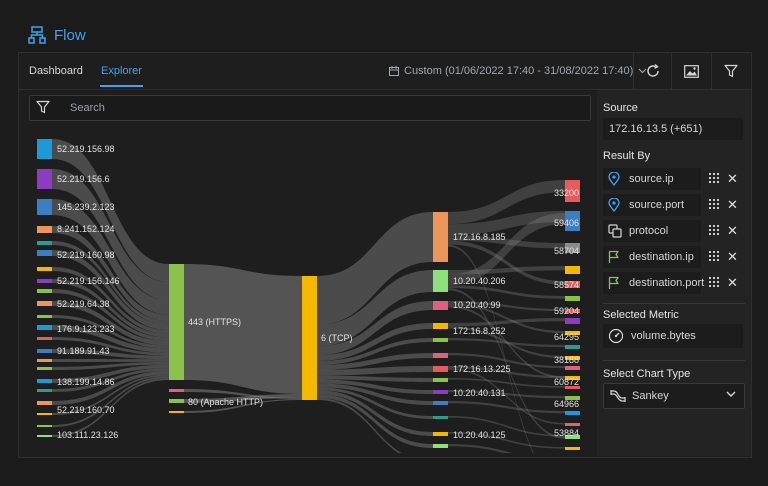 Image resolution: width=768 pixels, height=486 pixels. What do you see at coordinates (566, 193) in the screenshot?
I see `sankey-label-destination-port: 33200` at bounding box center [566, 193].